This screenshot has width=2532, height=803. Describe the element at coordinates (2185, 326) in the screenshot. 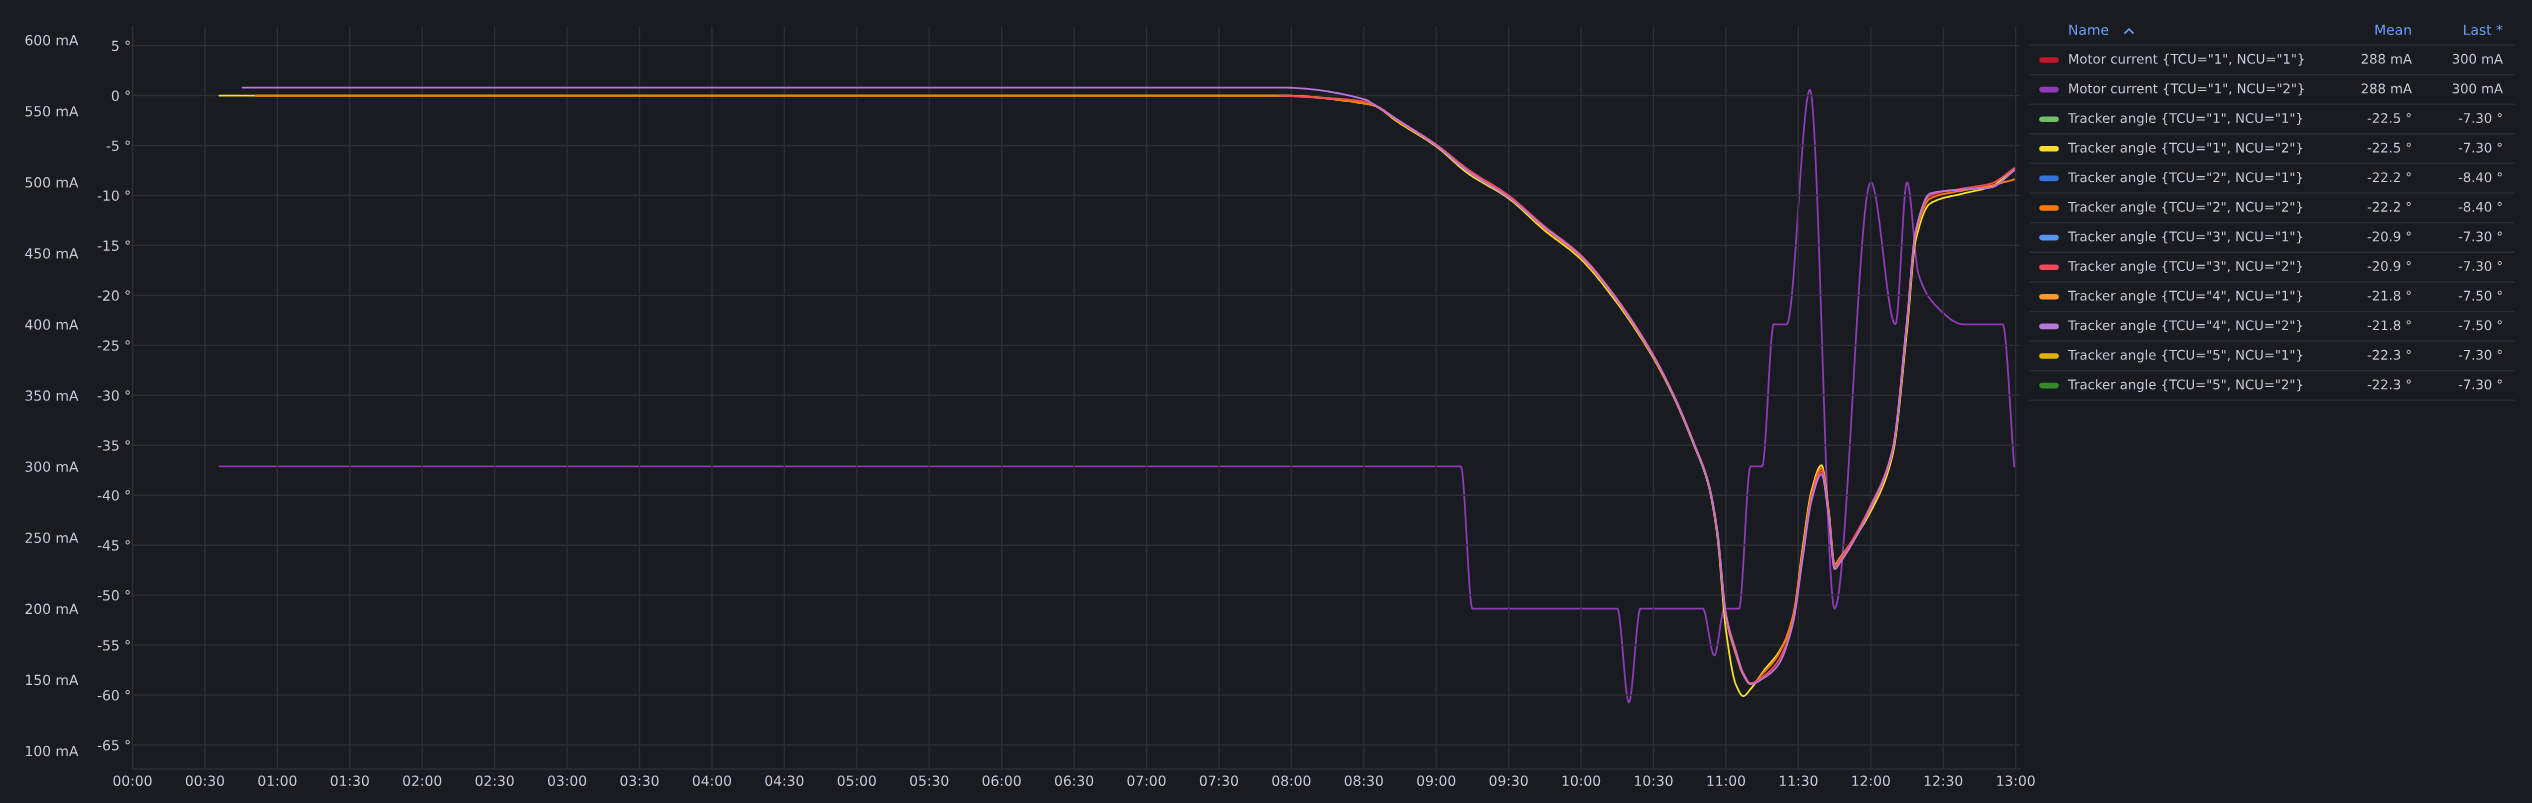

I see `legend-label: Tracker angle {TCU="4", NCU="2"}` at that location.